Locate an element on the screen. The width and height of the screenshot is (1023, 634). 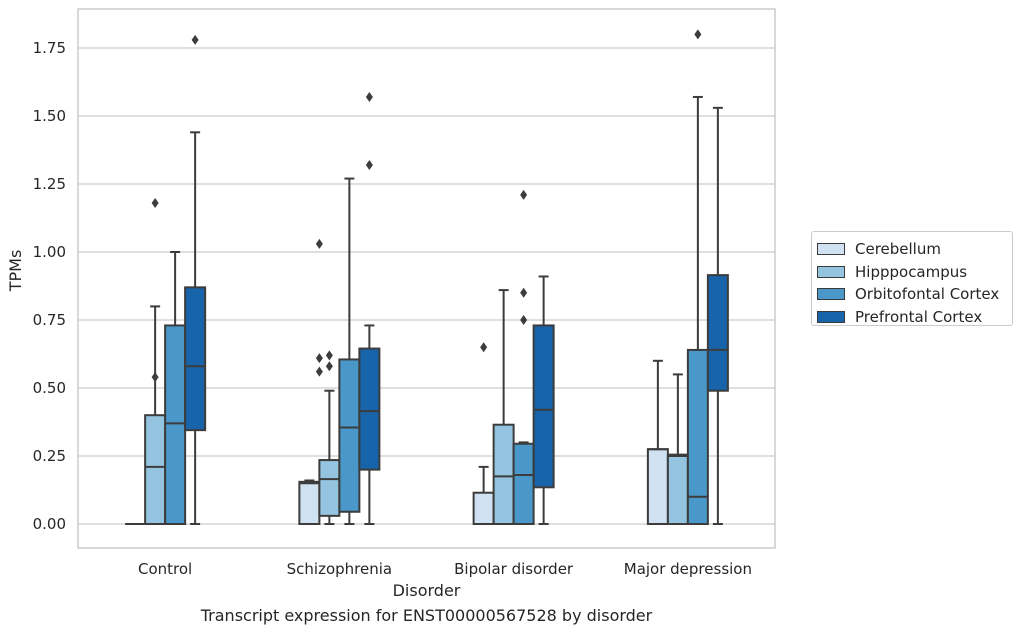
legend-item-orbitofrontal: Orbitofontal Cortex is located at coordinates (914, 294).